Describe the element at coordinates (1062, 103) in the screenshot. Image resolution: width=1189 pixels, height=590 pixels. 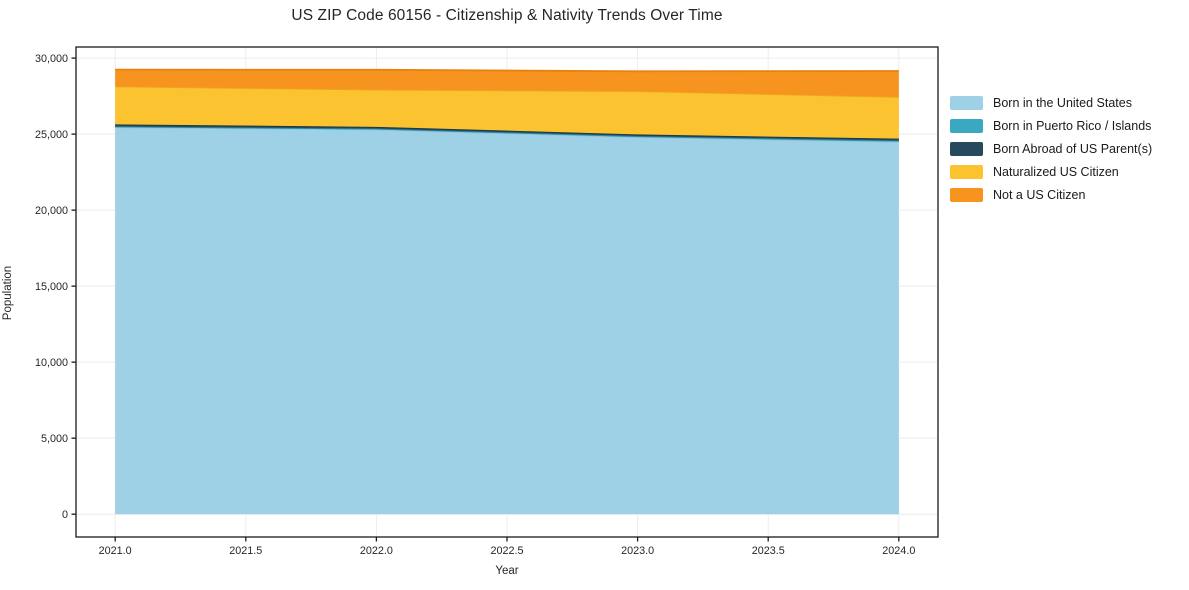
I see `legend-label: Born in the United States` at that location.